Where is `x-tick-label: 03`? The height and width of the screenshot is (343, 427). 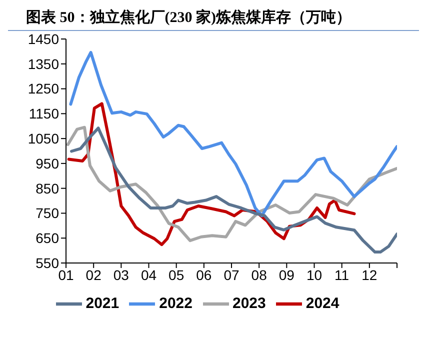 x-tick-label: 03 is located at coordinates (121, 274).